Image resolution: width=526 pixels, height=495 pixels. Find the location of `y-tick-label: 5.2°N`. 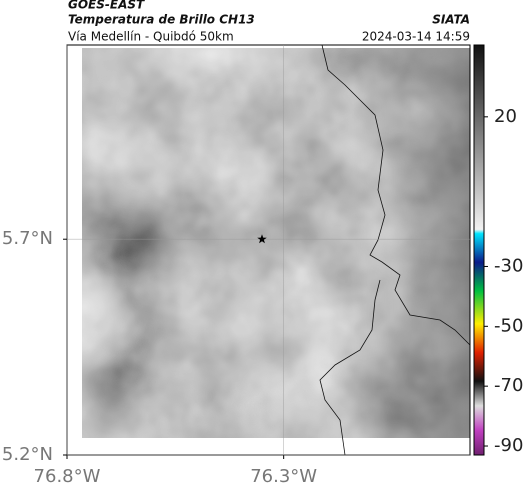

y-tick-label: 5.2°N is located at coordinates (27, 454).